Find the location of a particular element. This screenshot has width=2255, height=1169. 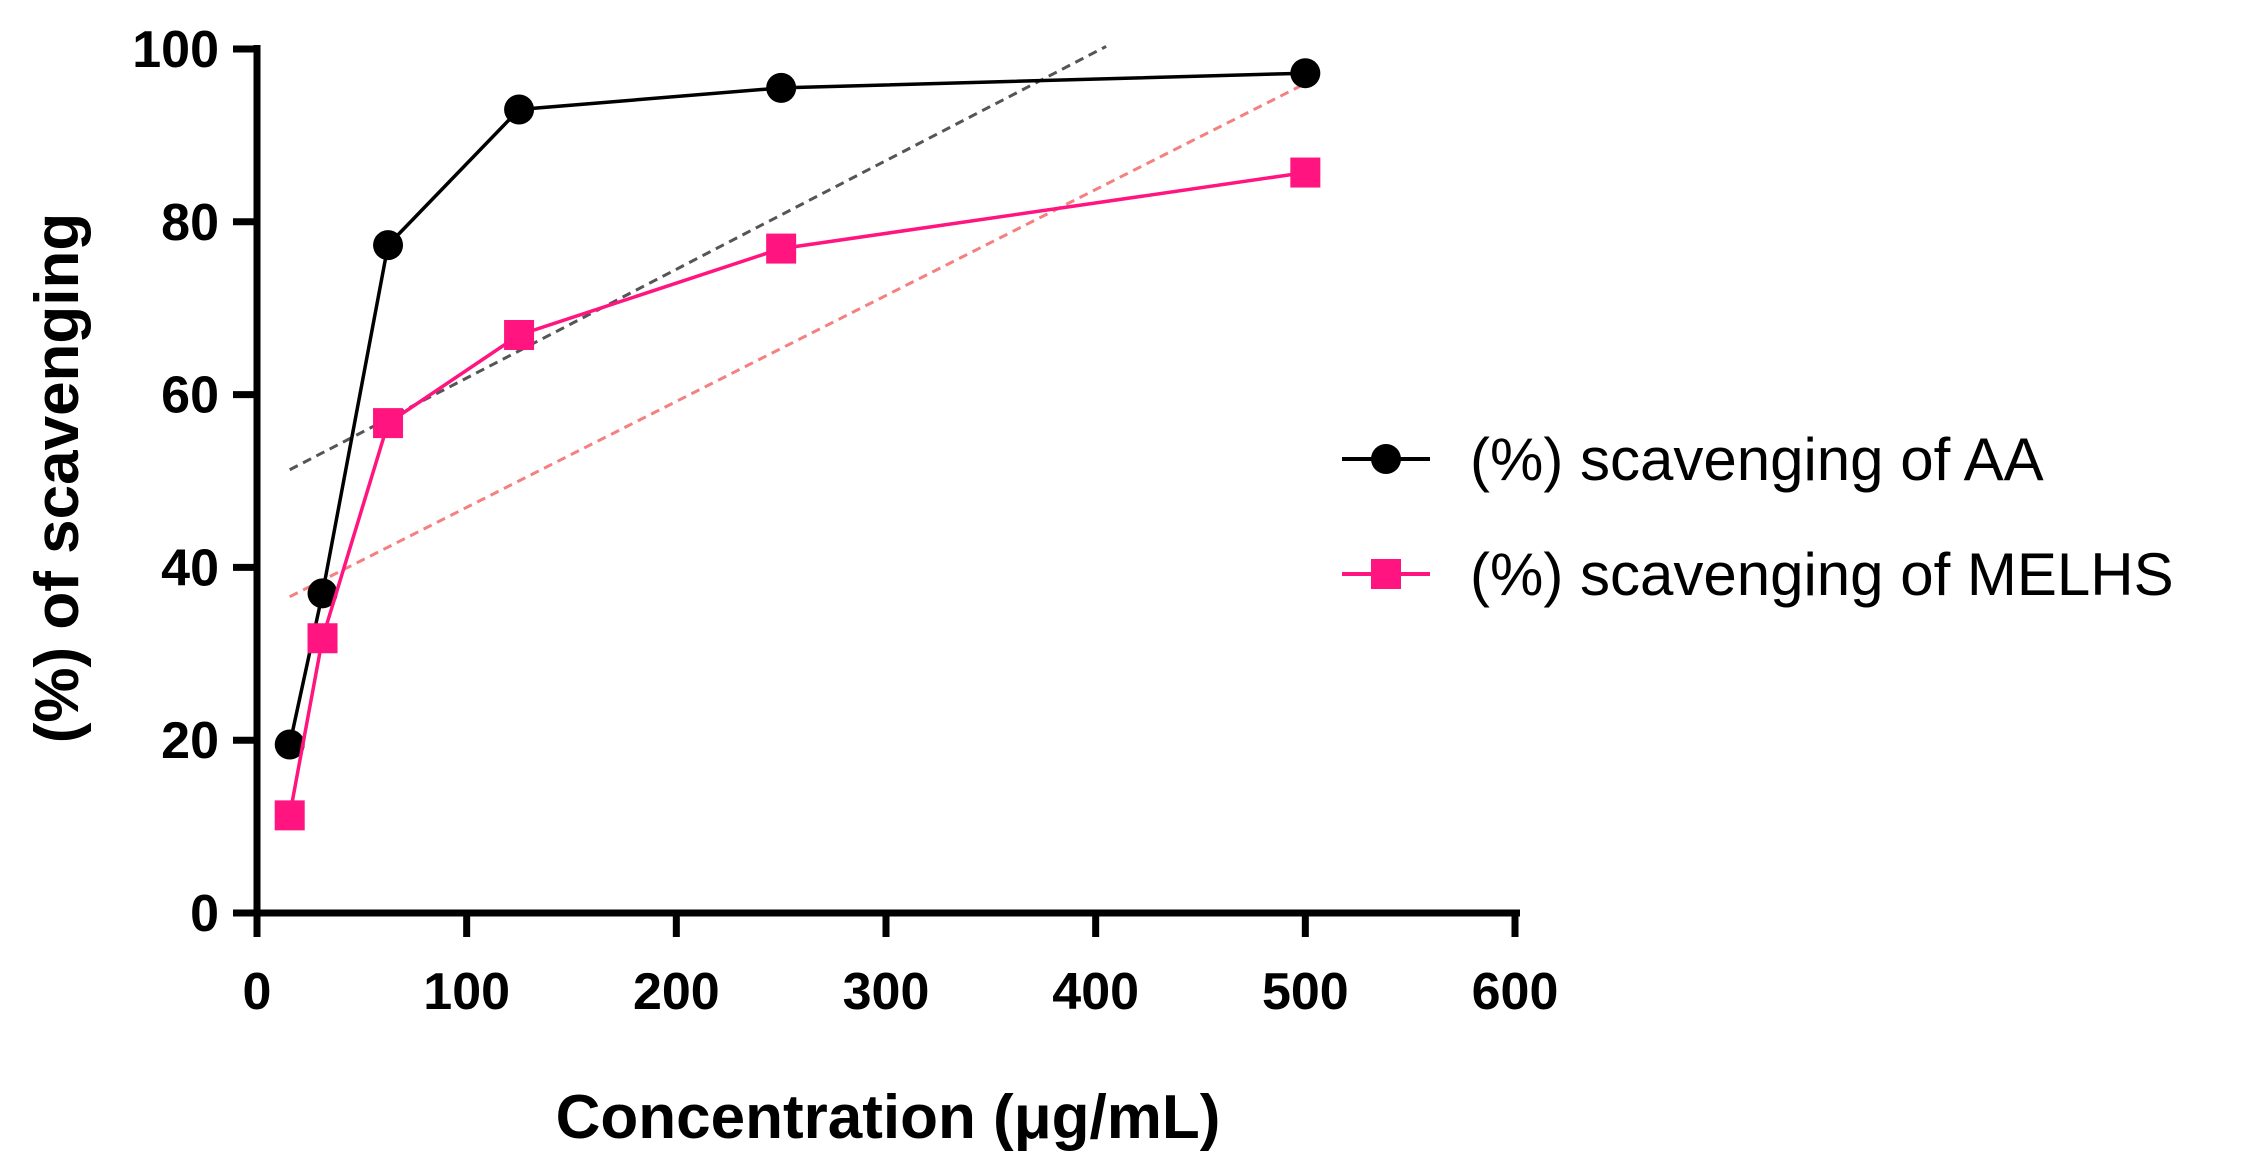

legend-item-melhs: (%) scavenging of MELHS is located at coordinates (1758, 574).